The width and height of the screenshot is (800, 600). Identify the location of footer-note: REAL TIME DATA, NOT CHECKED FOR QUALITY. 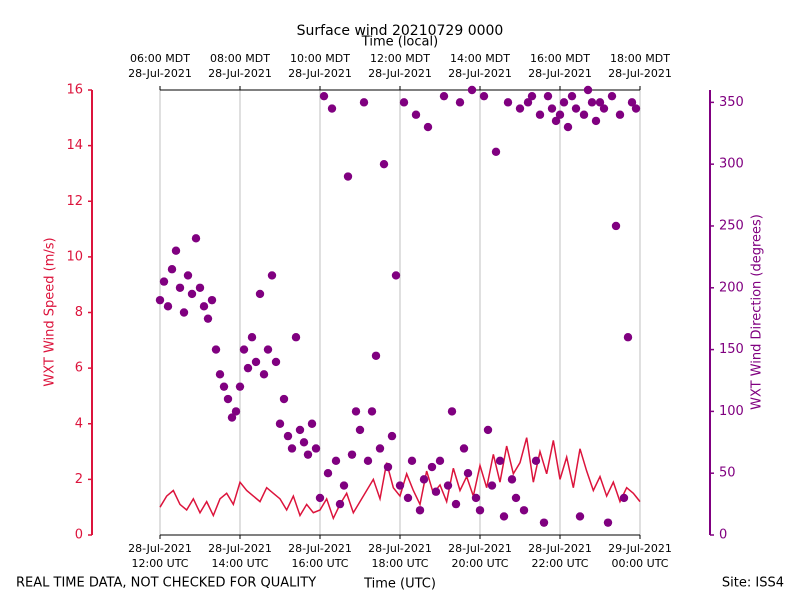
(166, 583).